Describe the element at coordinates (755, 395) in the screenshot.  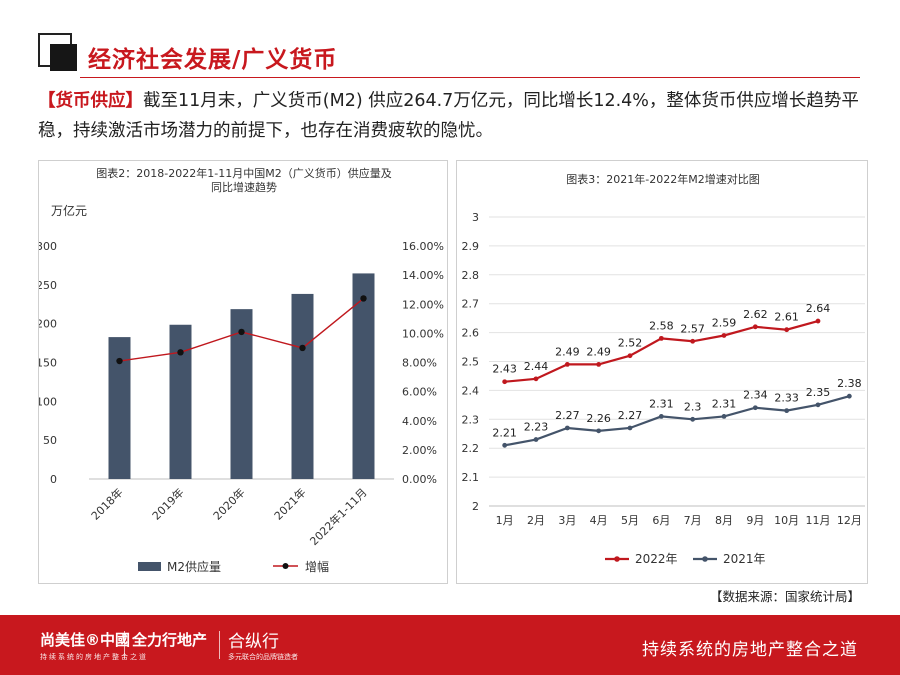
I see `data-label-1: 2.34` at that location.